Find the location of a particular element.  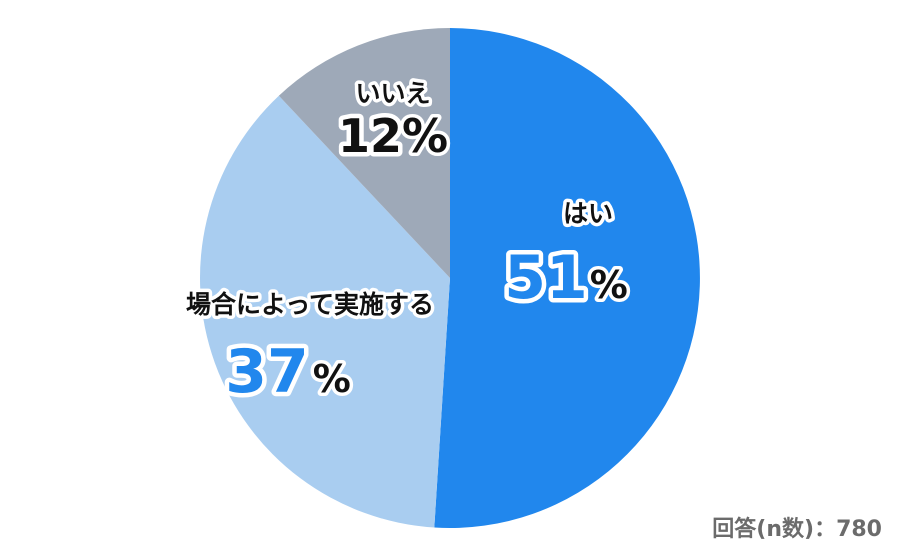

pie-slice is located at coordinates (364, 153).